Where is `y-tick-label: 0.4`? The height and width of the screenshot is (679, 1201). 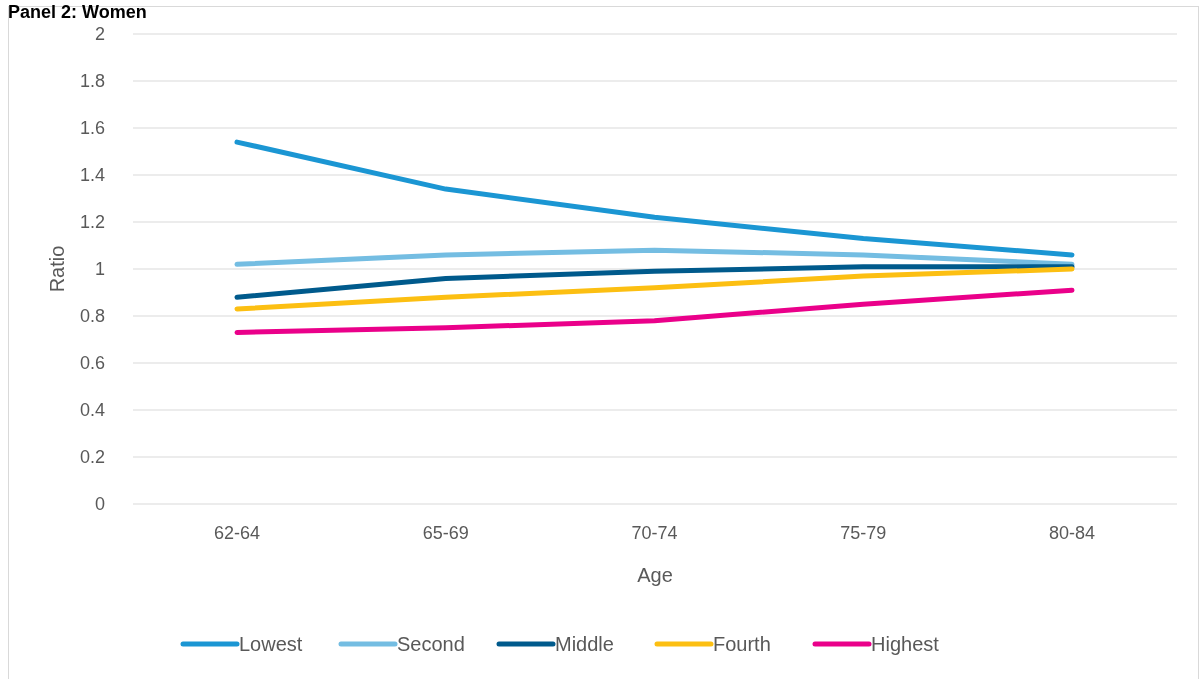 y-tick-label: 0.4 is located at coordinates (92, 410).